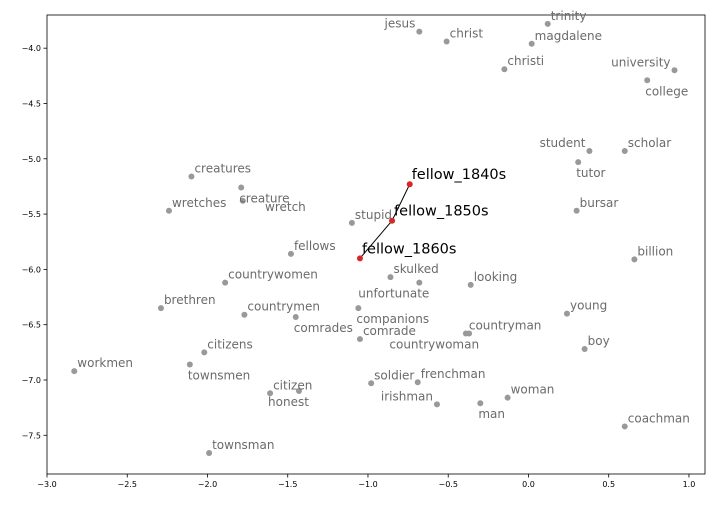 This screenshot has height=510, width=723. Describe the element at coordinates (189, 364) in the screenshot. I see `point-townsmen` at that location.